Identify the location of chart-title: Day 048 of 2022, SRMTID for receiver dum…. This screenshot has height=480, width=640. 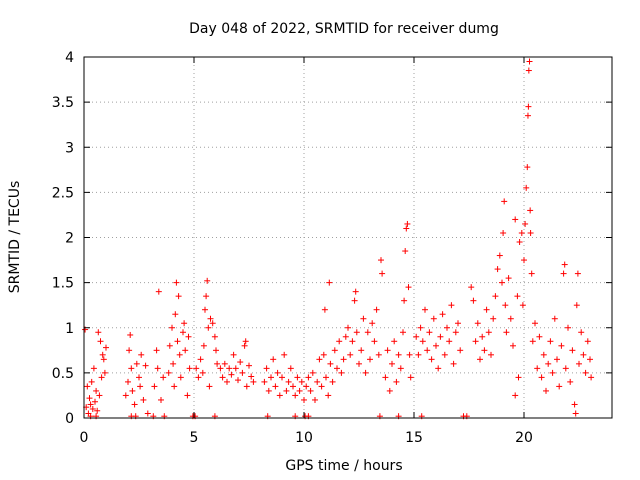
(344, 29).